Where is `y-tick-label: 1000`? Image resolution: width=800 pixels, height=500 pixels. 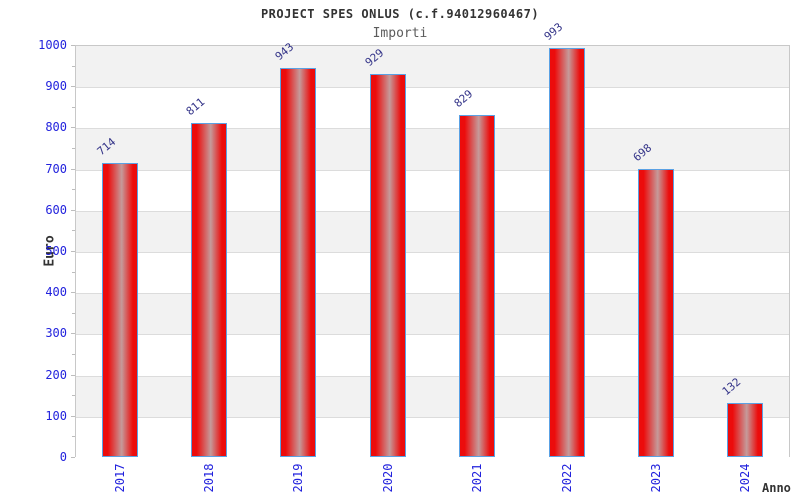 y-tick-label: 1000 is located at coordinates (52, 45).